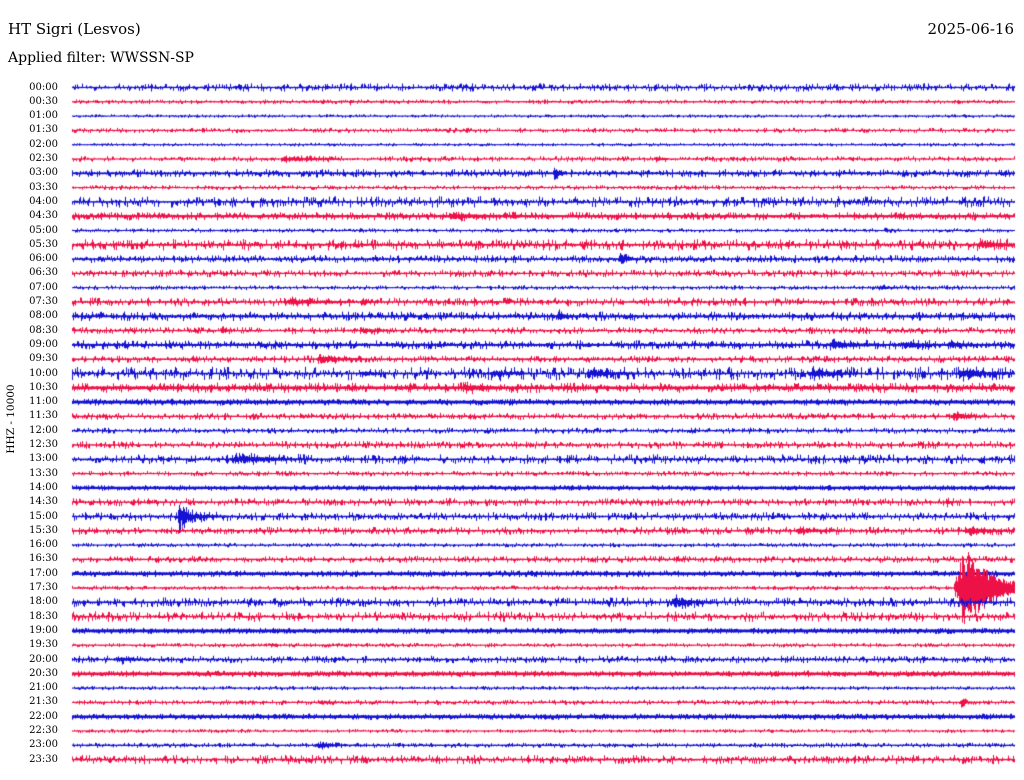  Describe the element at coordinates (43, 373) in the screenshot. I see `time-label: 10:00` at that location.